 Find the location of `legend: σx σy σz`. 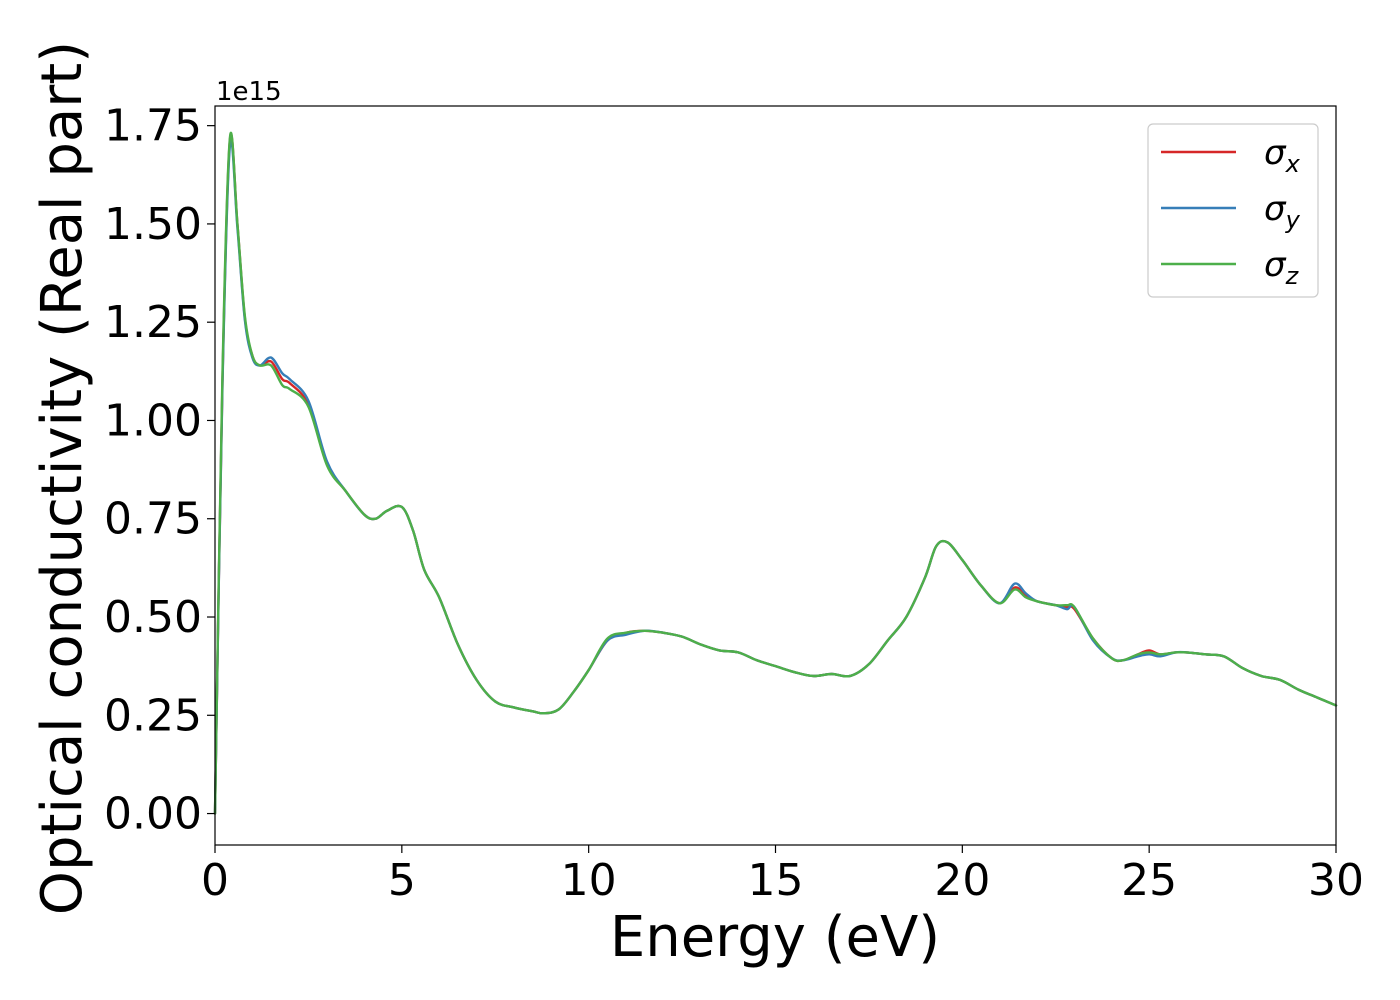

legend: σx σy σz is located at coordinates (1233, 210).